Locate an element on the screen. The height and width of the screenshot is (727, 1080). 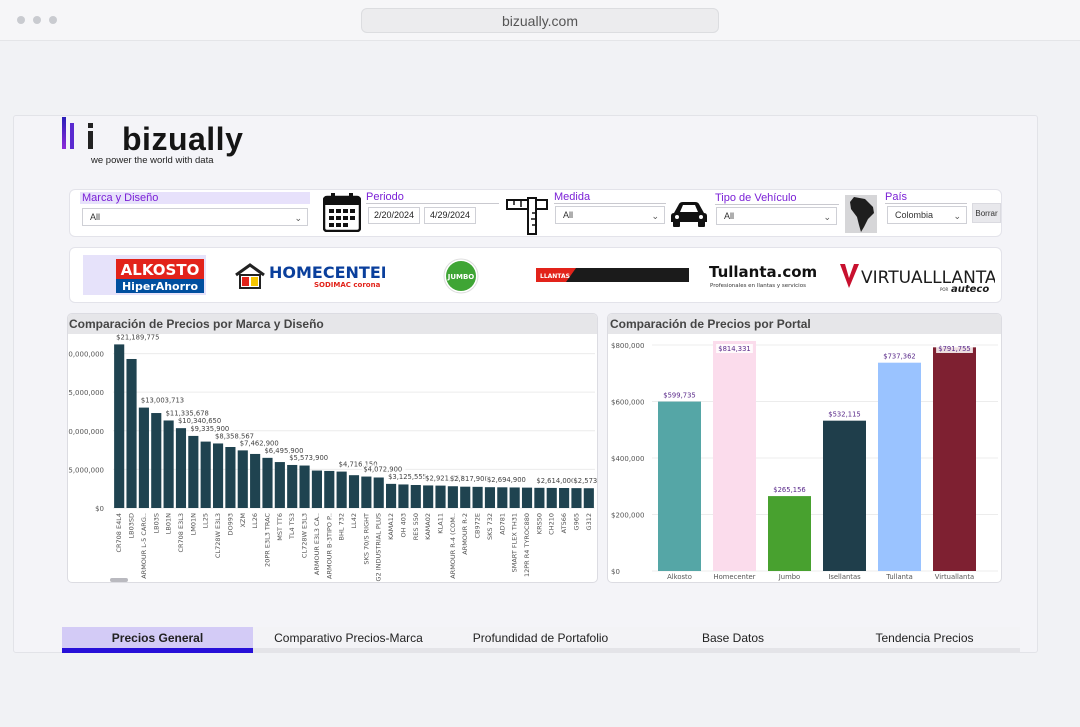
x-tick-label: LL42 is located at coordinates (354, 521).